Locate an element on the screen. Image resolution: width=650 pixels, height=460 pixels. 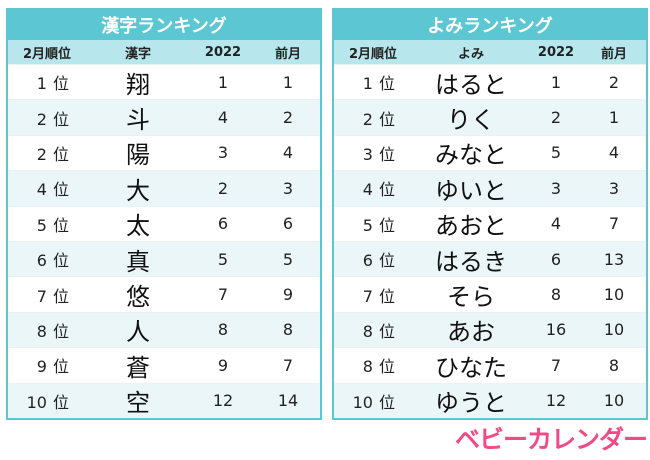
table-row: 3 位みなと 5 4 is located at coordinates (490, 152).